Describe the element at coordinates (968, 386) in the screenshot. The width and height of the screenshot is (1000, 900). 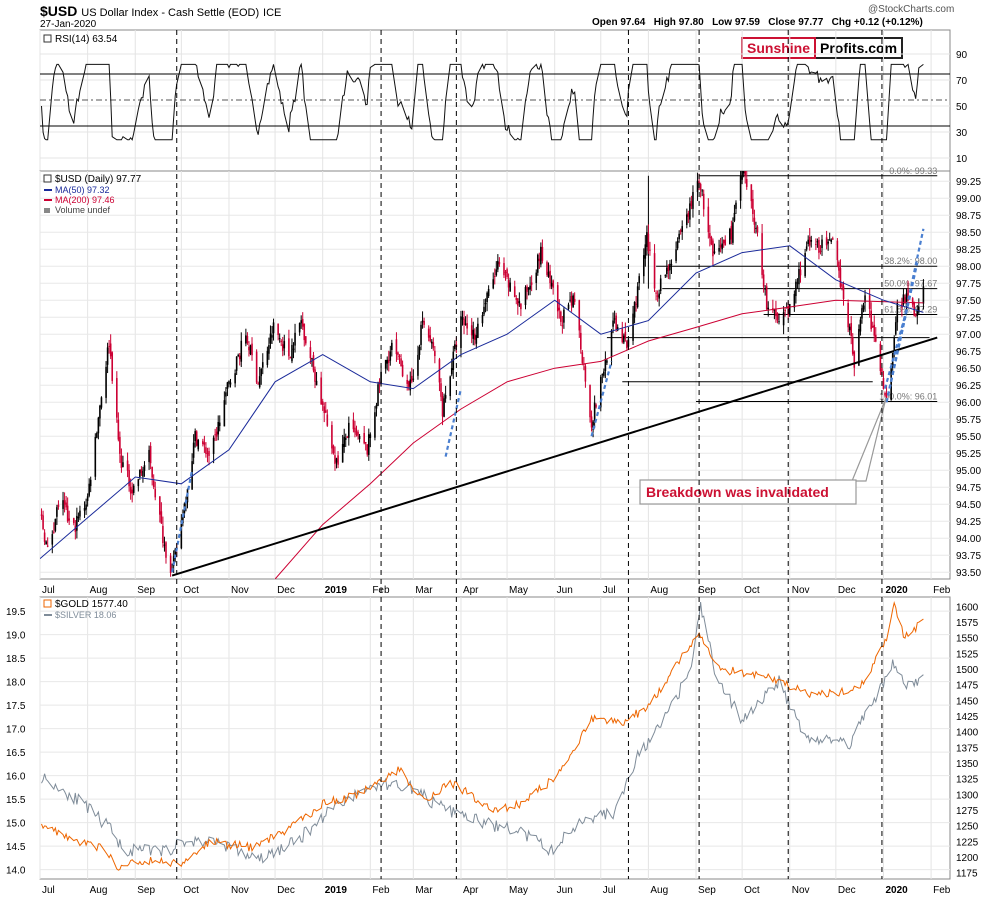
I see `price-tick-label: 96.25` at that location.